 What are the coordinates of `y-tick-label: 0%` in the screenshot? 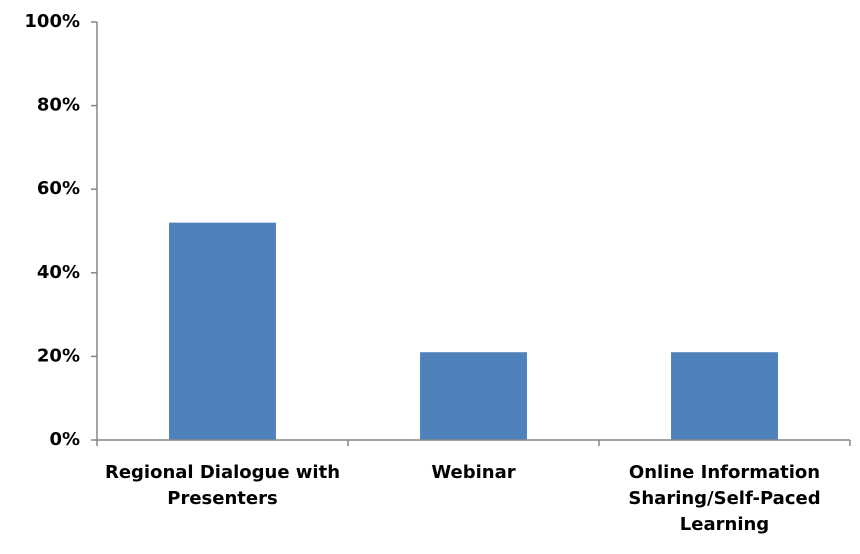 It's located at (64, 439).